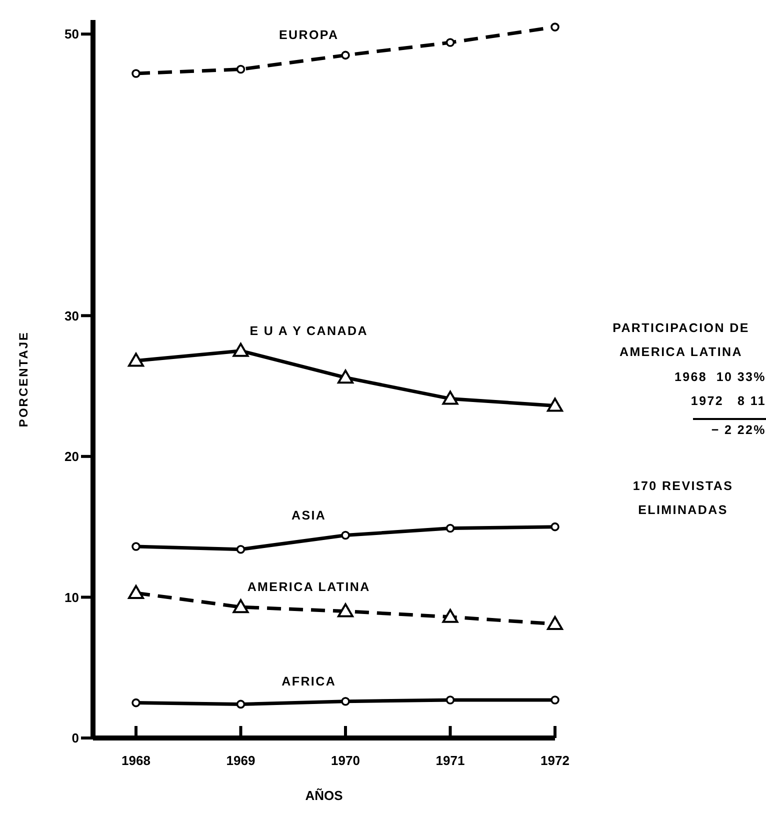 The image size is (766, 813). I want to click on x-tick-label: 1972, so click(555, 760).